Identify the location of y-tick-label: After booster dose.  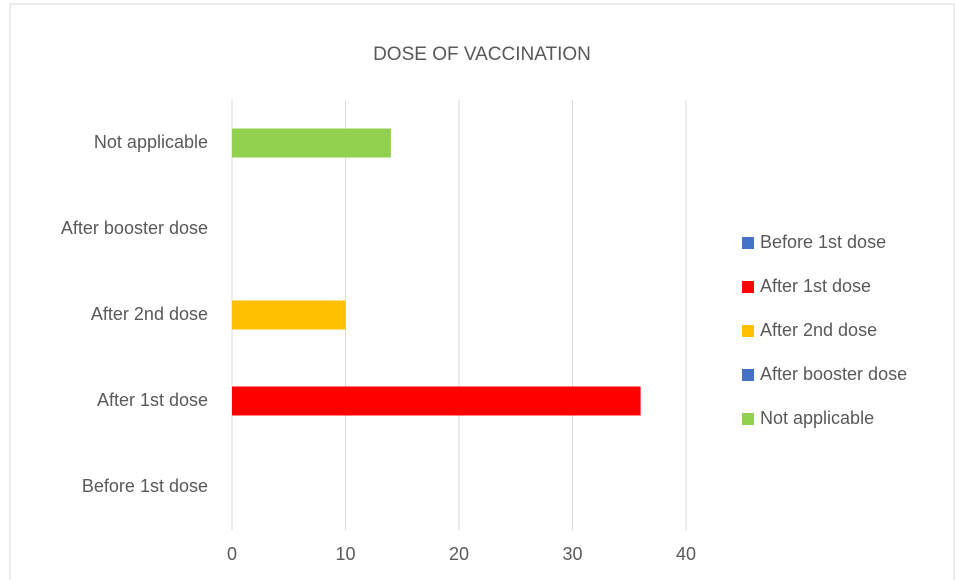
(134, 228).